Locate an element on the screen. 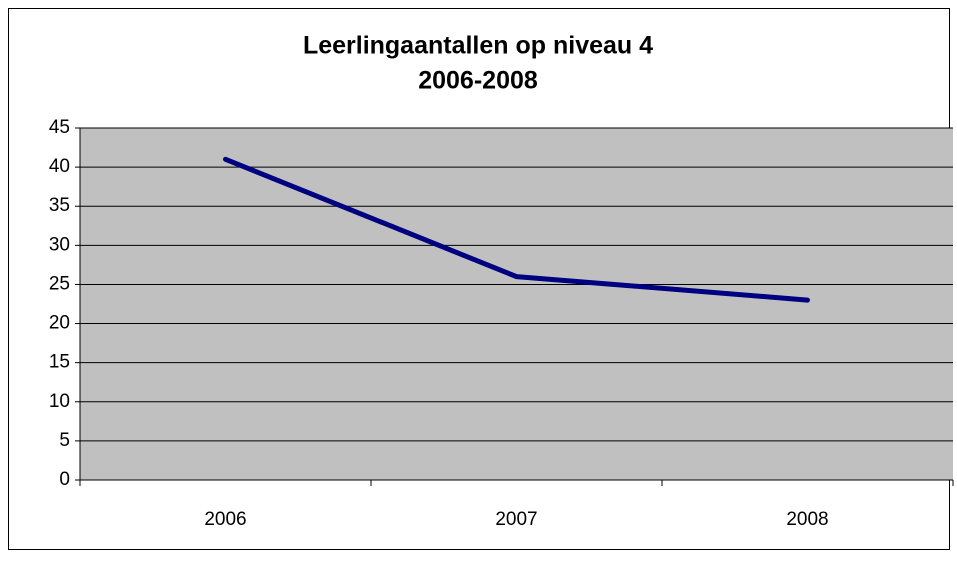 The width and height of the screenshot is (957, 562). x-tick-label: 2007 is located at coordinates (516, 519).